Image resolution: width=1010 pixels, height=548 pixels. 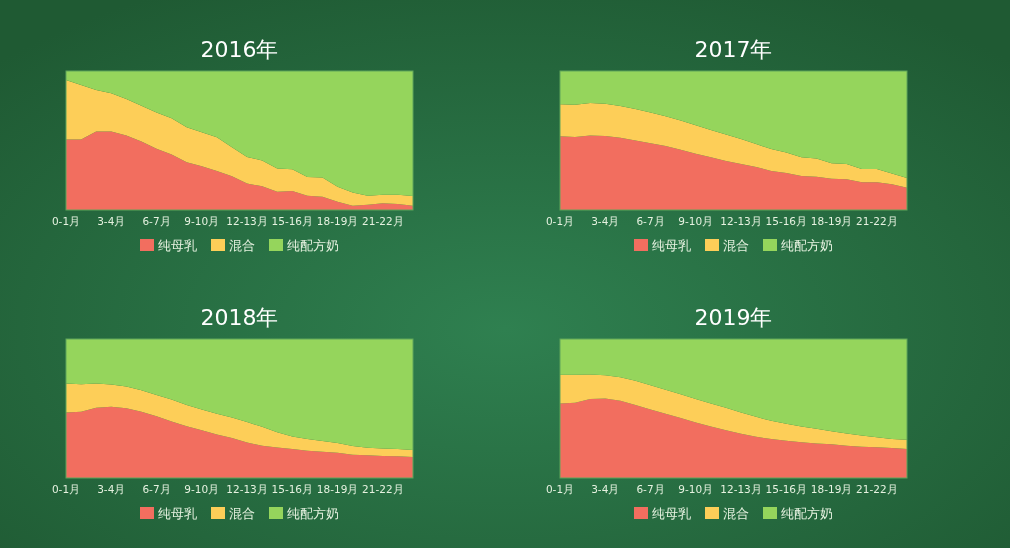 What do you see at coordinates (733, 317) in the screenshot?
I see `chart-title: 2019年` at bounding box center [733, 317].